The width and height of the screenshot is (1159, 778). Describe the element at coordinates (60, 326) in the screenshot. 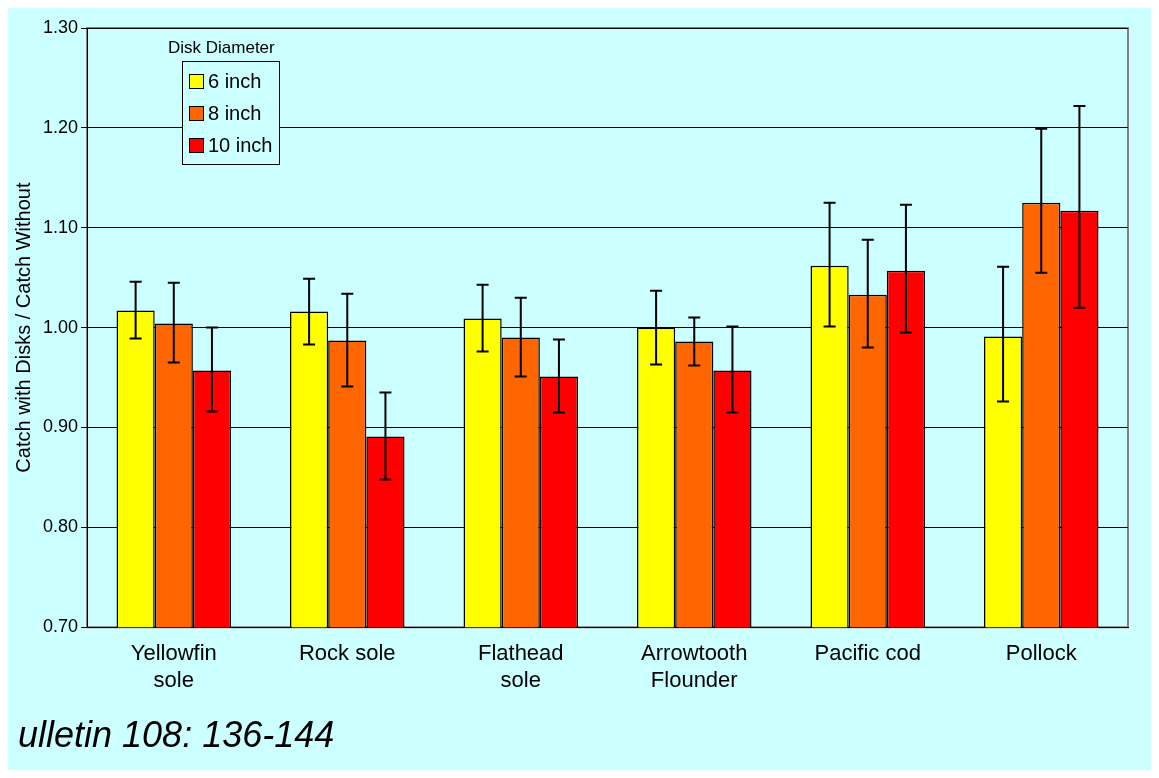

I see `y-tick-label: 1.00` at that location.